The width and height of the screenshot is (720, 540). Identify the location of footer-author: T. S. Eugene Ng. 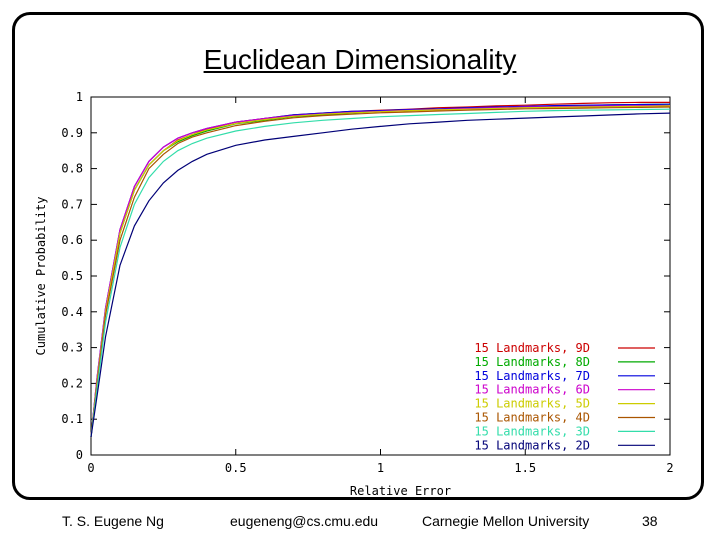
(113, 521).